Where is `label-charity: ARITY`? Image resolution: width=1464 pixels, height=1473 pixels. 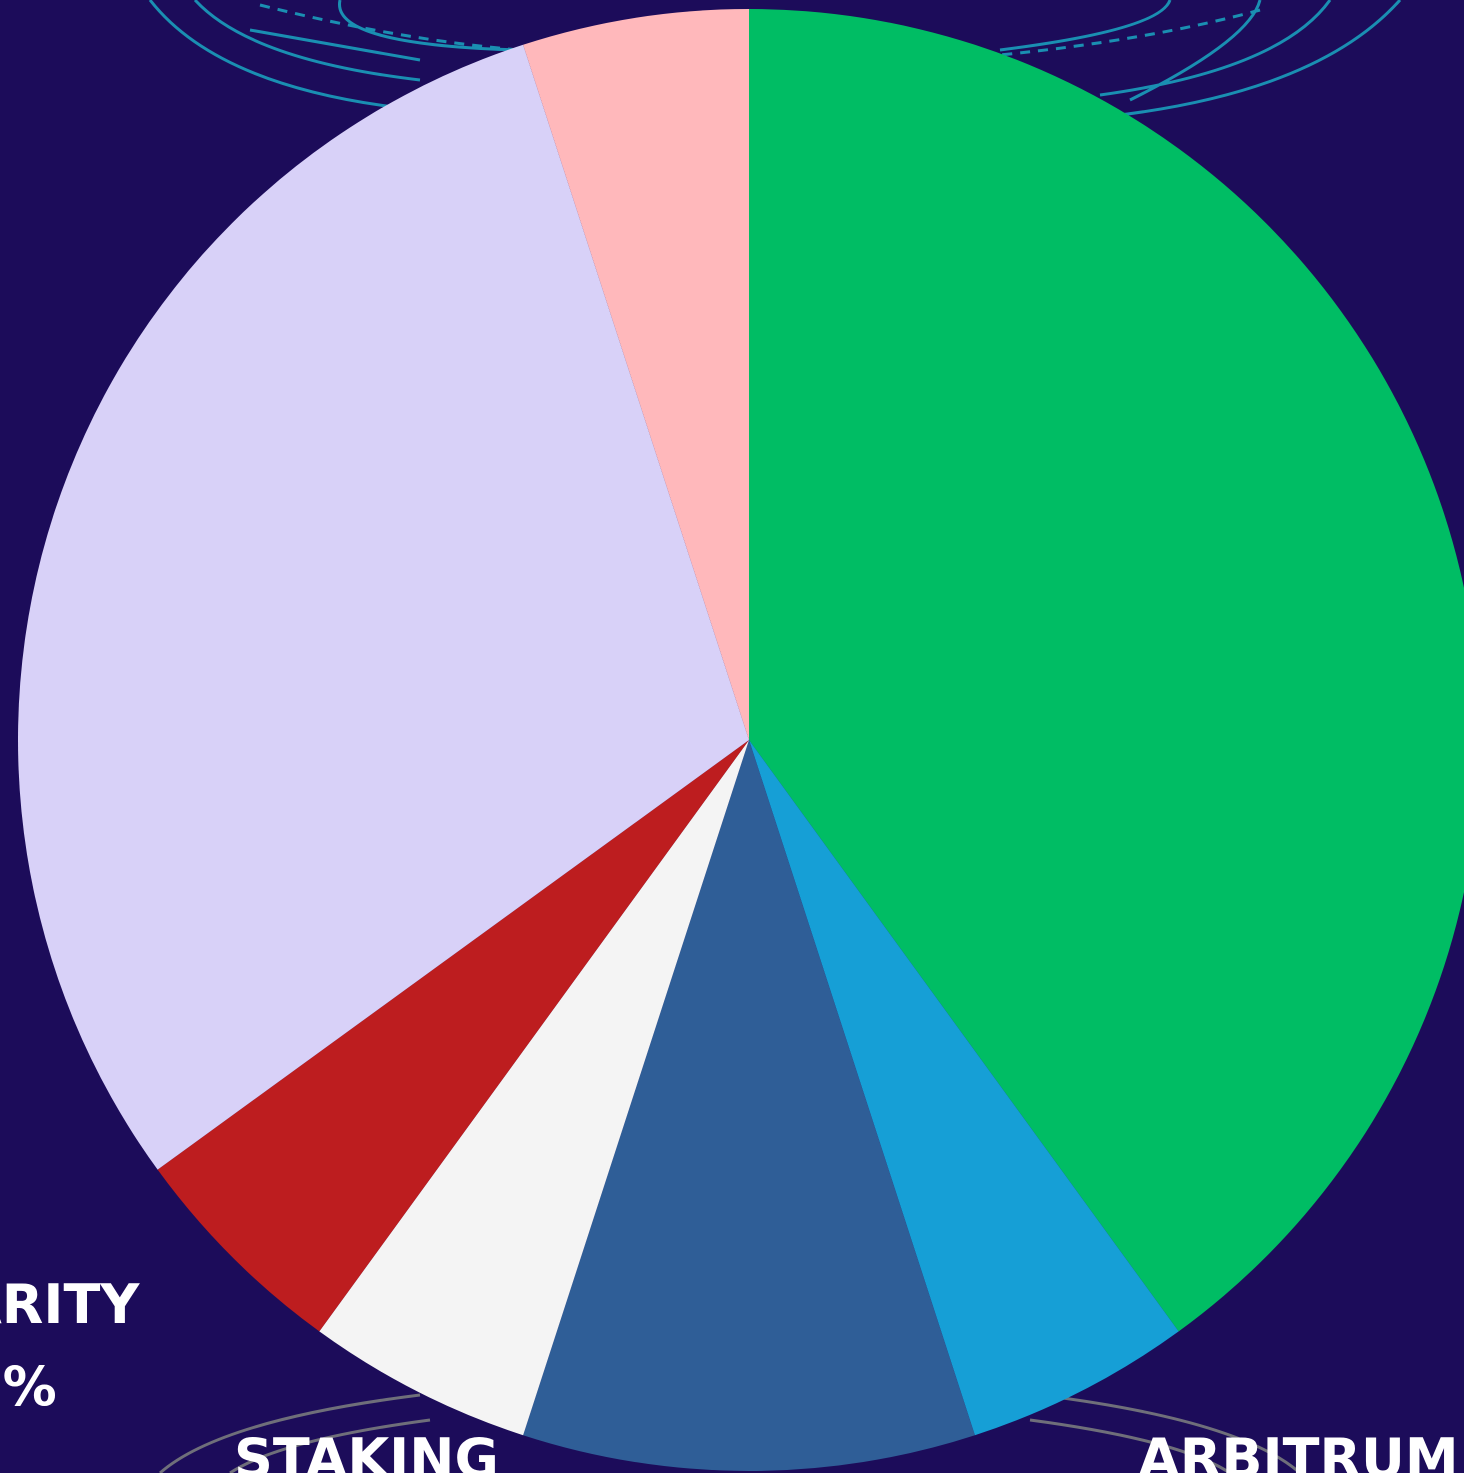
label-charity: ARITY is located at coordinates (70, 1304).